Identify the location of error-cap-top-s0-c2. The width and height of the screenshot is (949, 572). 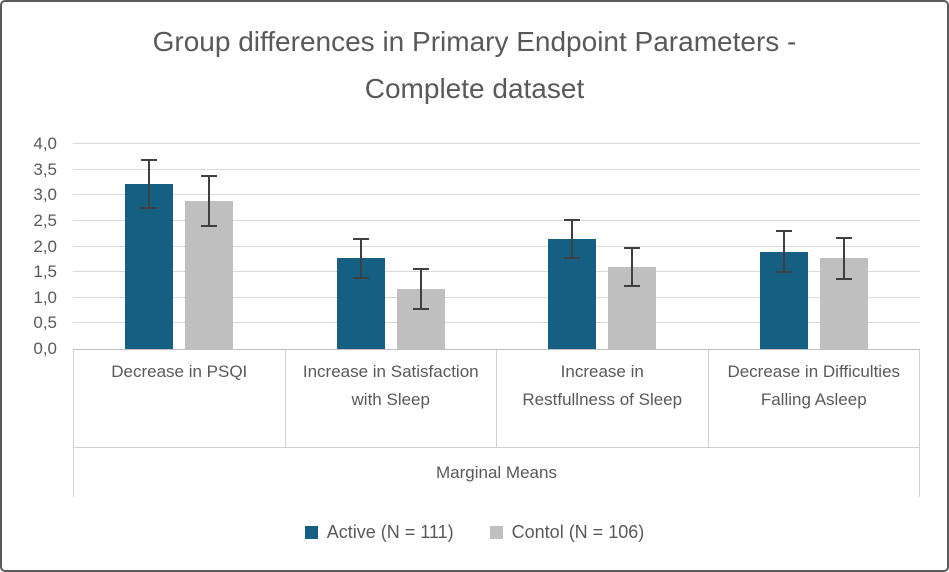
(572, 220).